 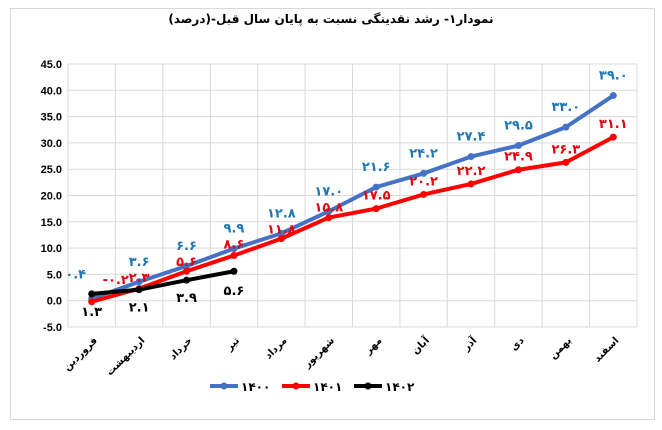 I want to click on data-label: ۱۵.۸, so click(x=328, y=207).